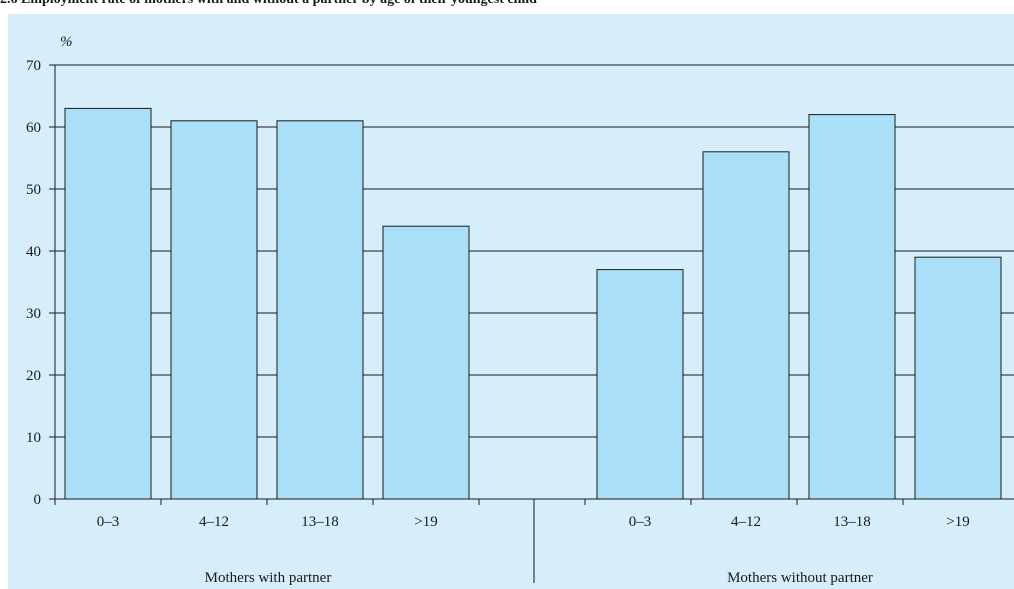 This screenshot has width=1014, height=589. What do you see at coordinates (38, 500) in the screenshot?
I see `y-tick-label: 0` at bounding box center [38, 500].